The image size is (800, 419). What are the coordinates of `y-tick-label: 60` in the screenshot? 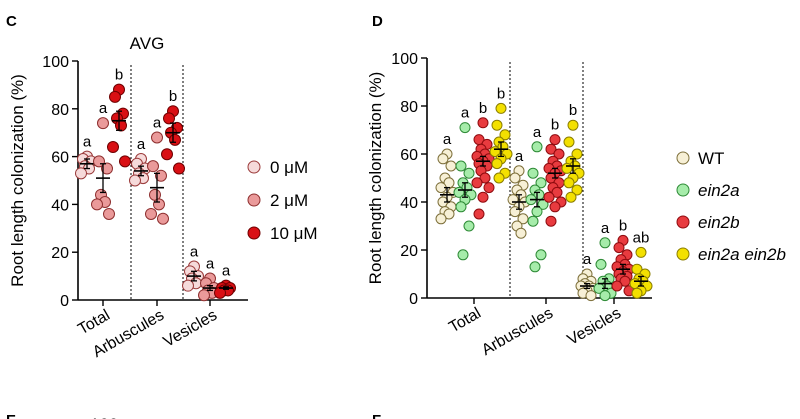 It's located at (60, 158).